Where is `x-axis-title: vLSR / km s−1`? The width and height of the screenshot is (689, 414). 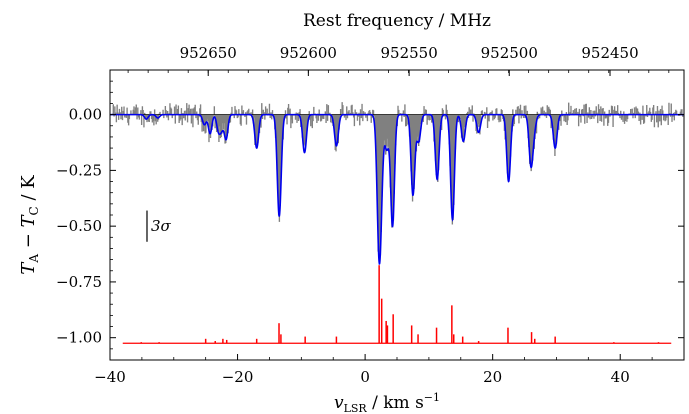
x-axis-title: vLSR / km s−1 is located at coordinates (387, 402).